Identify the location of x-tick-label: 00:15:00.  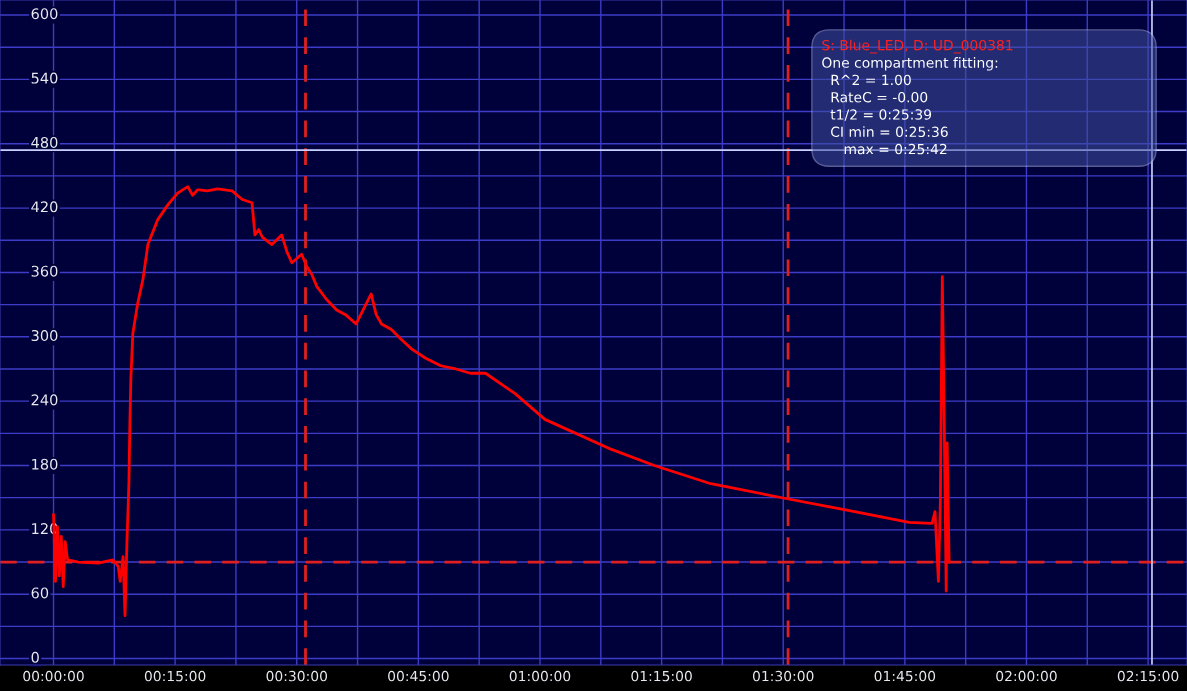
(175, 676).